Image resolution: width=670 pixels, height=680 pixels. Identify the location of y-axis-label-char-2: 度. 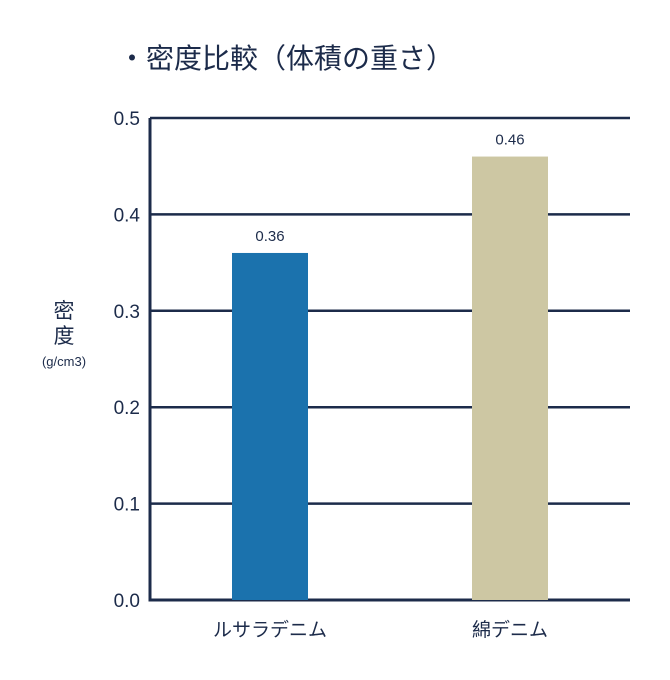
(64, 336).